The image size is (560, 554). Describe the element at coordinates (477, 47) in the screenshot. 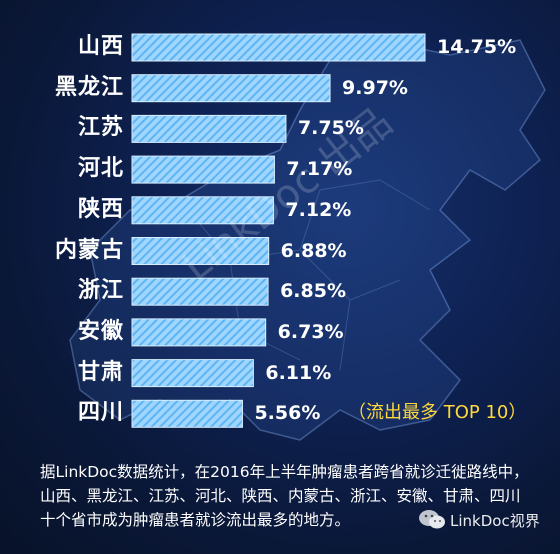

I see `value-label-山西: 14.75%` at that location.